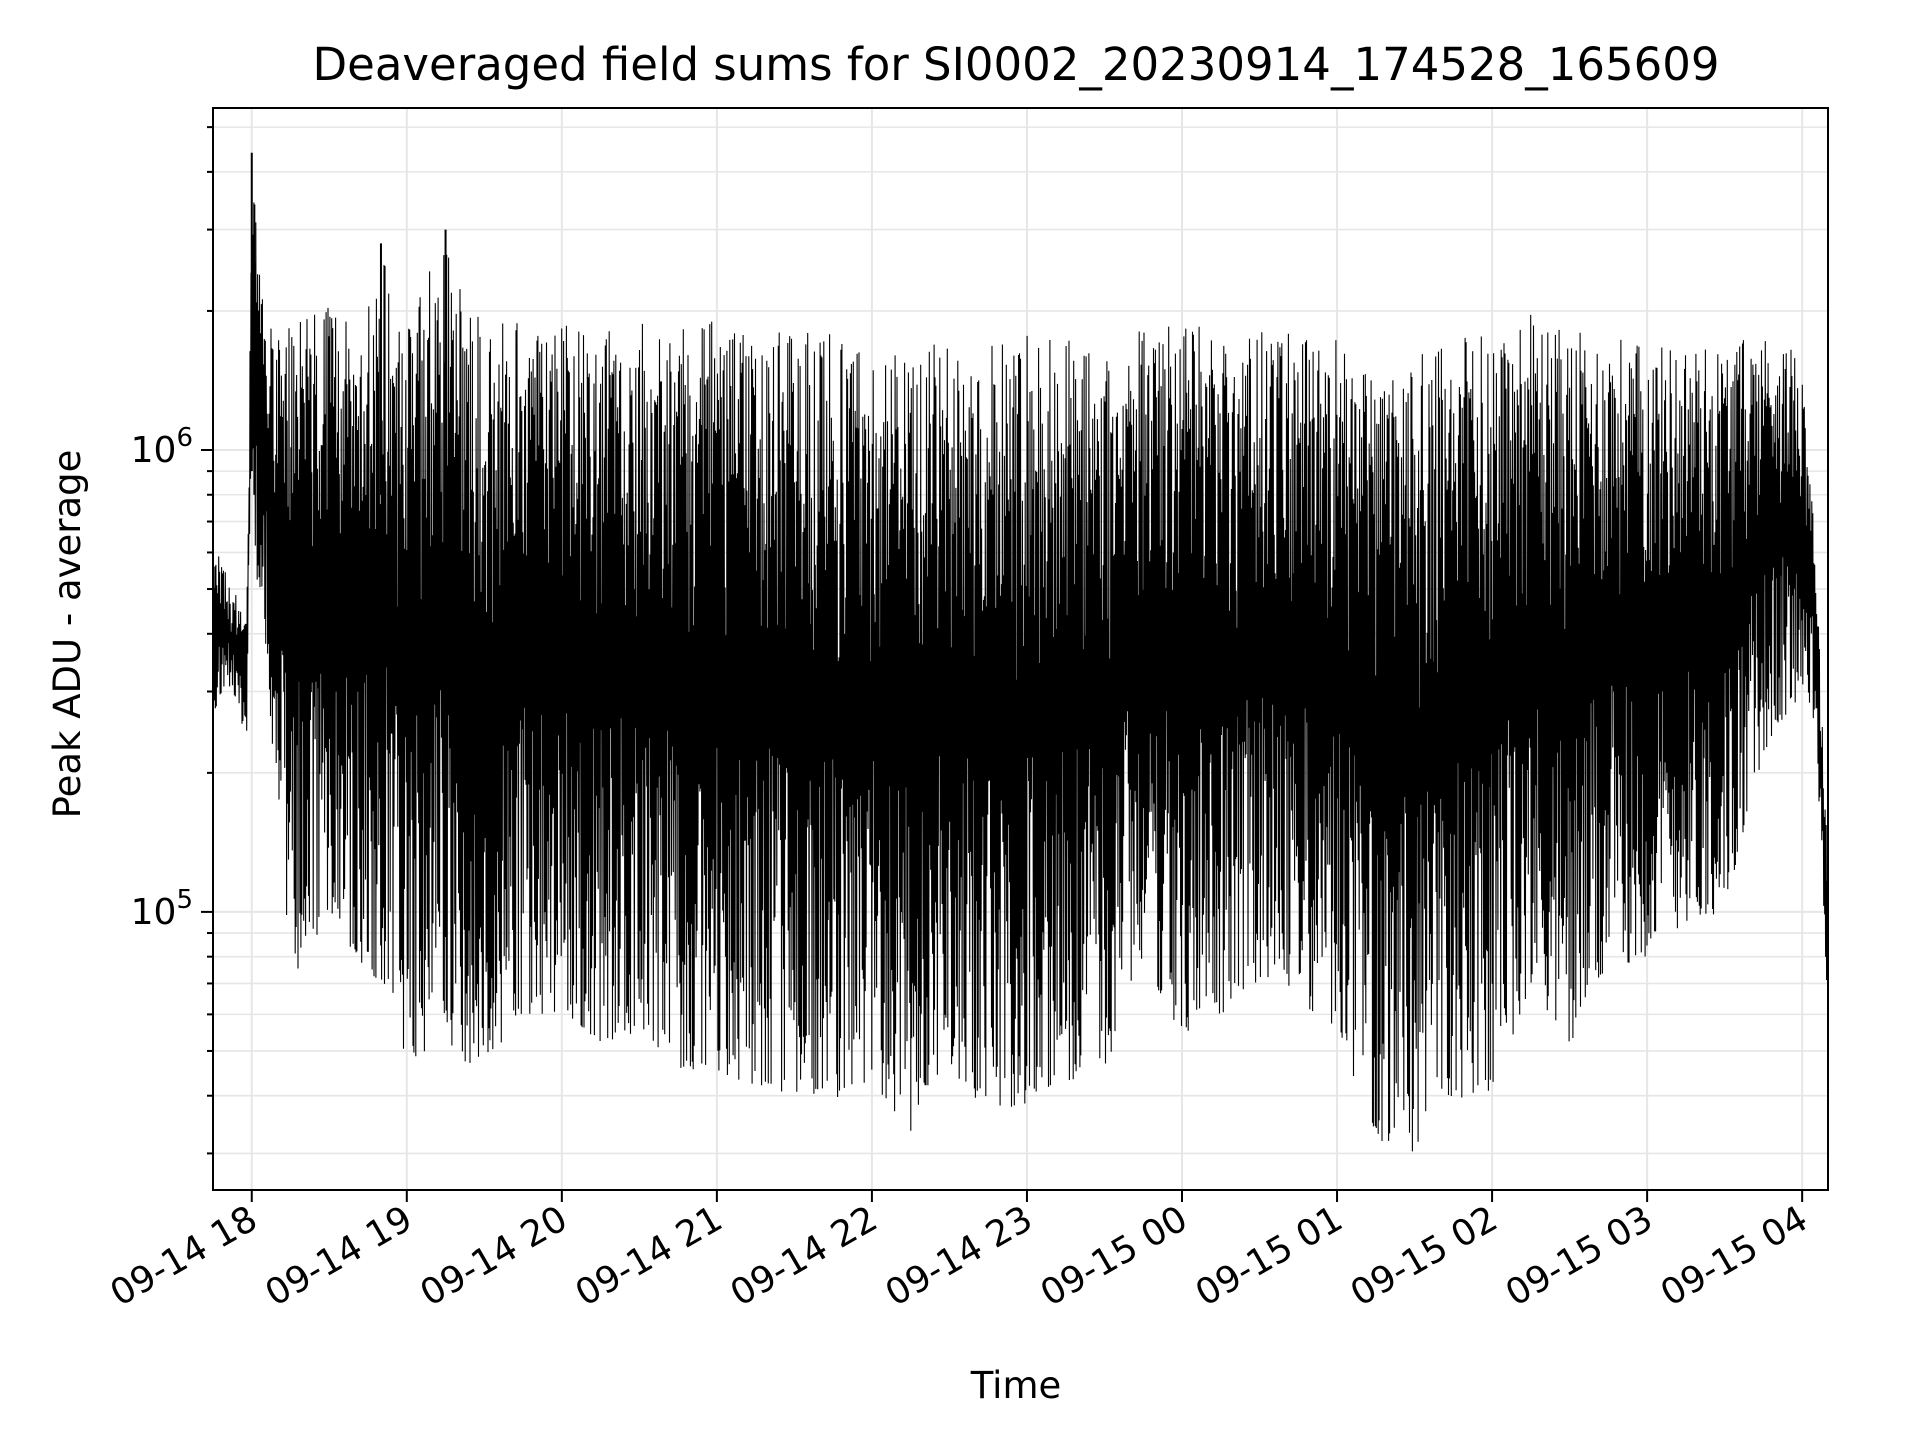  Describe the element at coordinates (1016, 1385) in the screenshot. I see `x-axis-label: Time` at that location.